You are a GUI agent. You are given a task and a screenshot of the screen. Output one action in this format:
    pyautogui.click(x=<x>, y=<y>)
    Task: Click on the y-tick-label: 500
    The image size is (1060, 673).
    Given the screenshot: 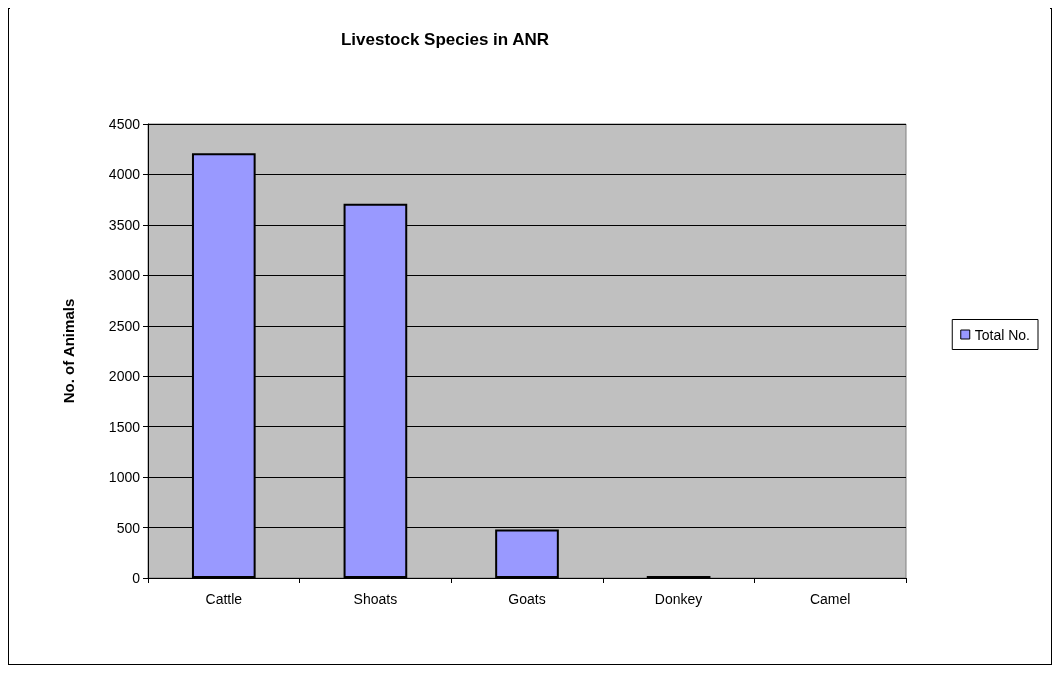 What is the action you would take?
    pyautogui.click(x=128, y=527)
    